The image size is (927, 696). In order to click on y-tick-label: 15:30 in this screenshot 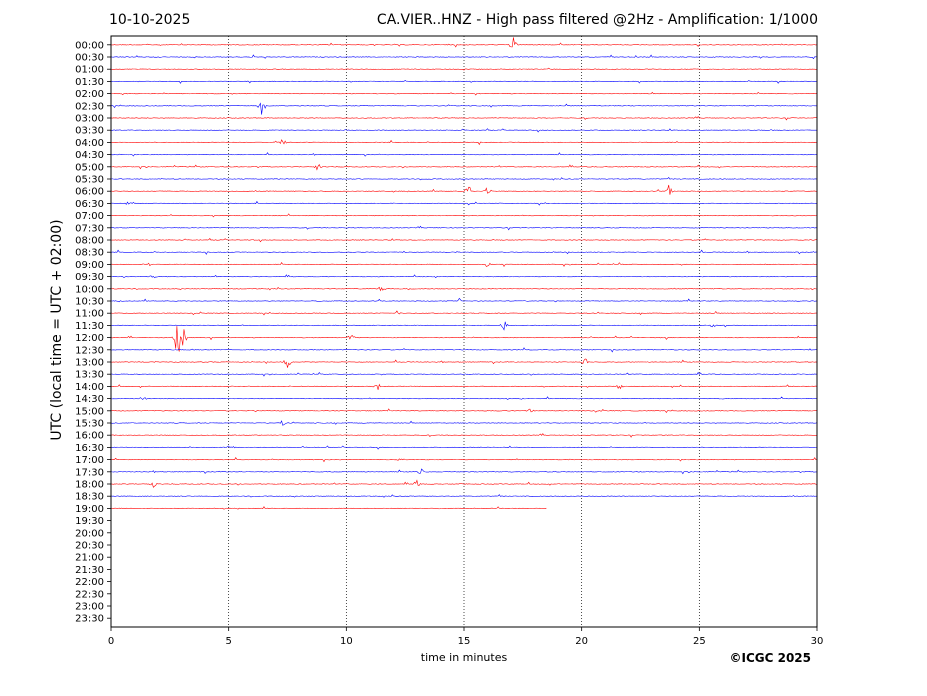, I will do `click(89, 424)`.